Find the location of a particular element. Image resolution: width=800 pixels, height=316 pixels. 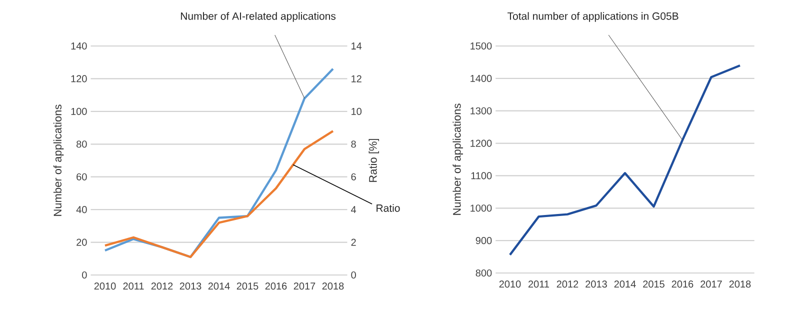

y-tick-label: 20 is located at coordinates (81, 242).